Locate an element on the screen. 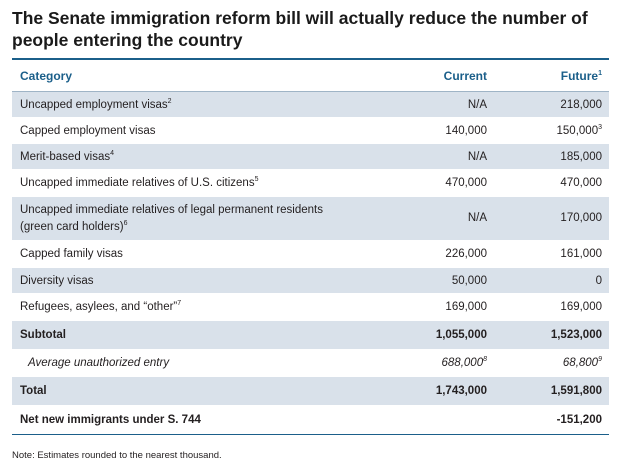 The width and height of the screenshot is (620, 474). table-row: Capped family visas 226,000 161,000 is located at coordinates (310, 254).